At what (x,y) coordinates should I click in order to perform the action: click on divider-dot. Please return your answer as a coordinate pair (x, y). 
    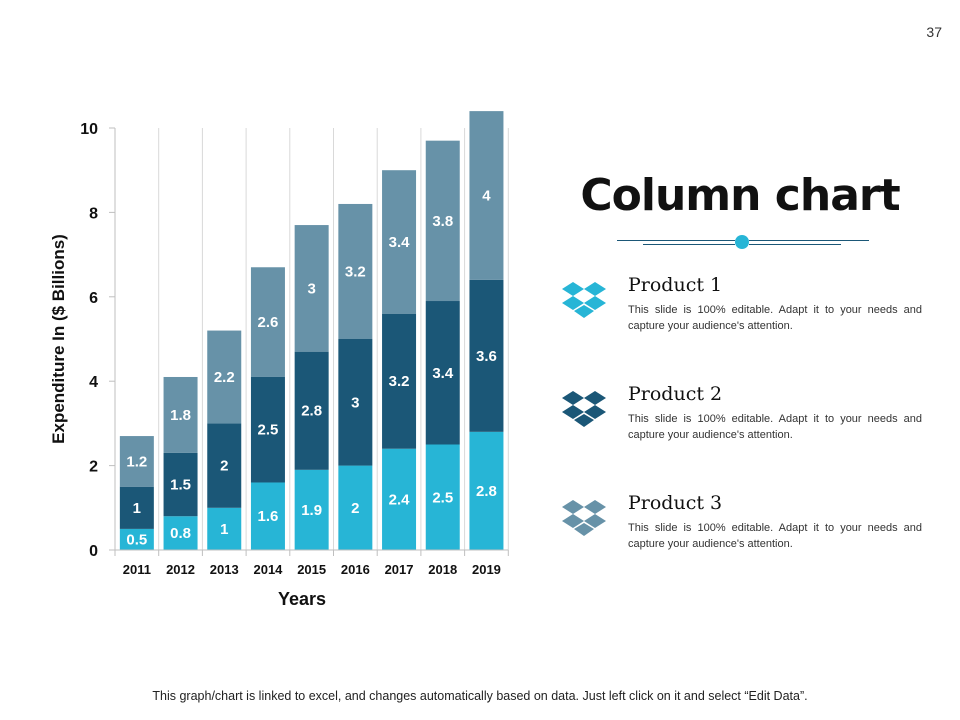
    Looking at the image, I should click on (742, 242).